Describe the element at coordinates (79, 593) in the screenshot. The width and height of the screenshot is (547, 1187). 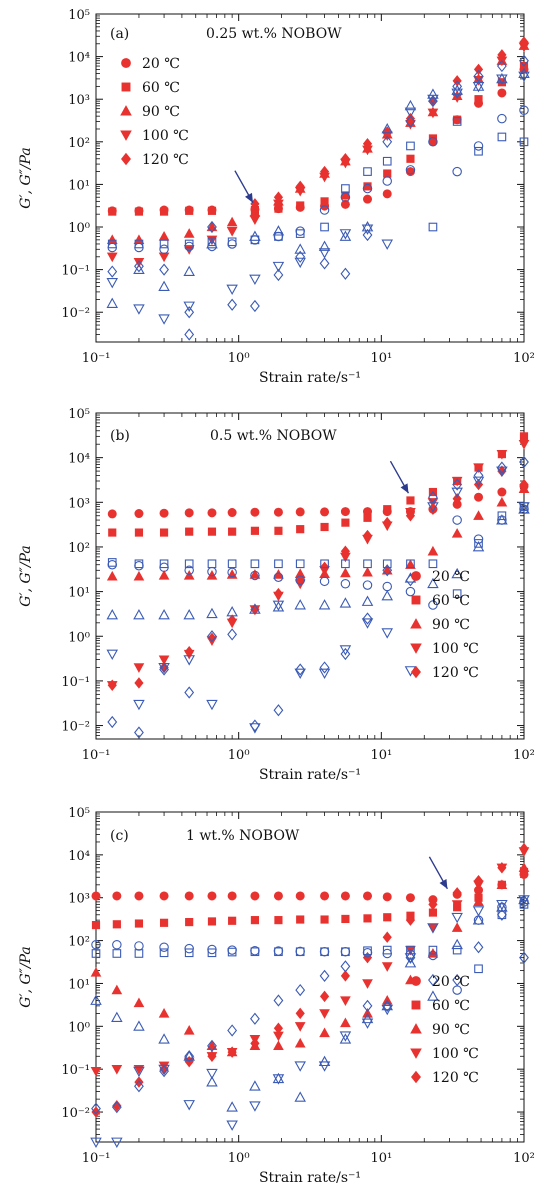
I see `y-tick-label: 10¹` at that location.